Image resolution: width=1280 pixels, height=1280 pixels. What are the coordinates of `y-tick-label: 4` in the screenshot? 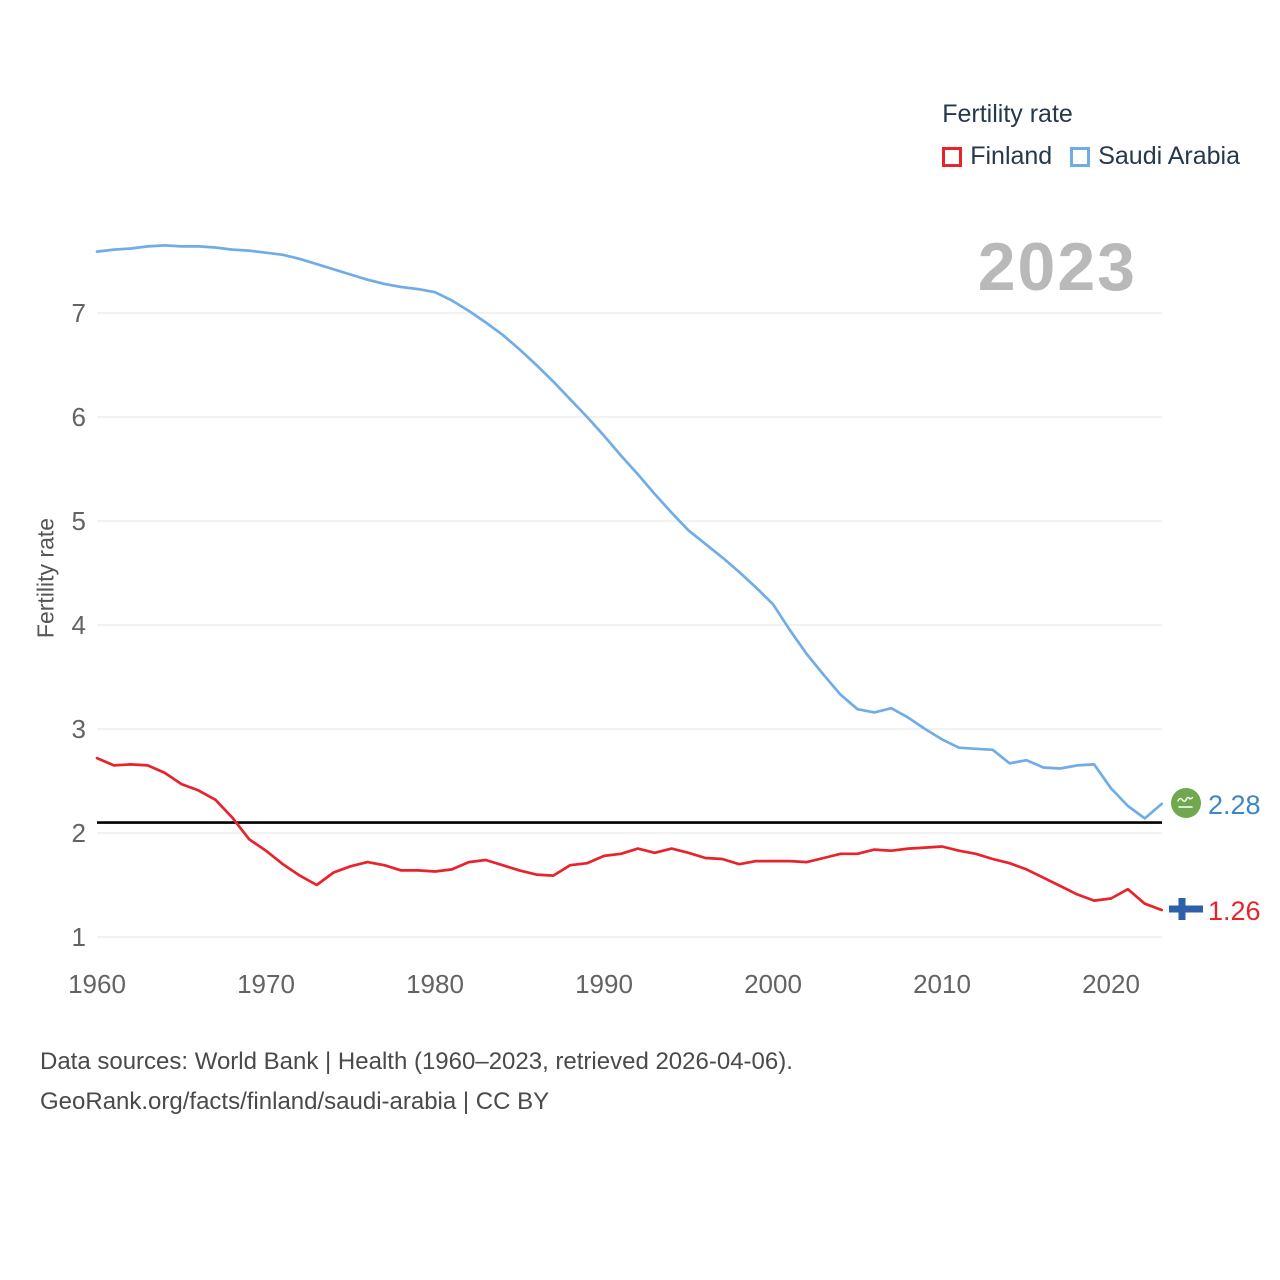 It's located at (79, 625).